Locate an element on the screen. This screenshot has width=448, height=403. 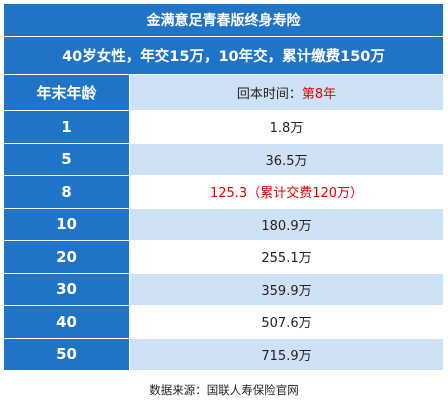
table-row: 8 125.3（累计交费120万） is located at coordinates (223, 192).